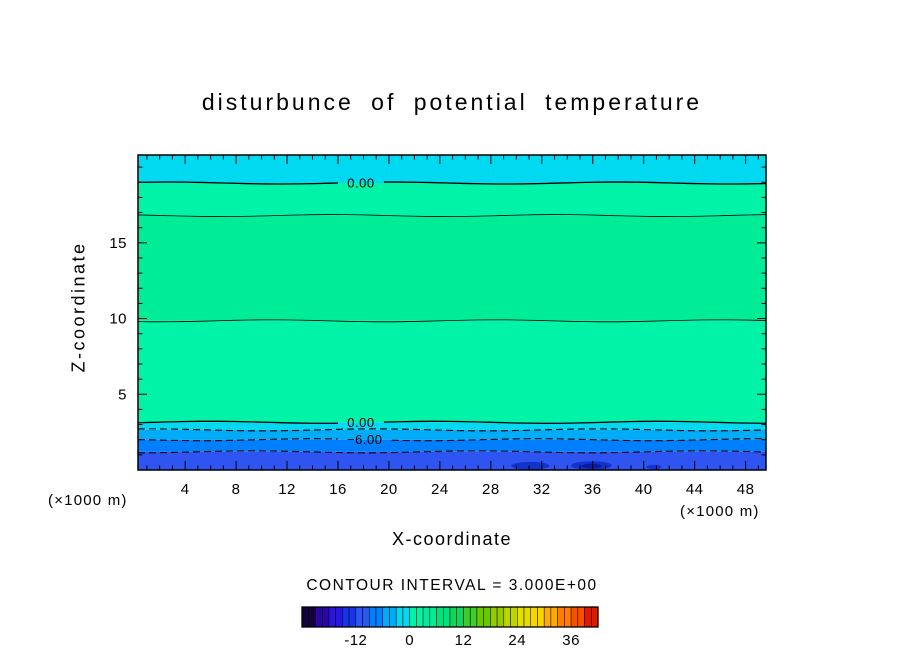  Describe the element at coordinates (287, 489) in the screenshot. I see `x-tick-label: 12` at that location.